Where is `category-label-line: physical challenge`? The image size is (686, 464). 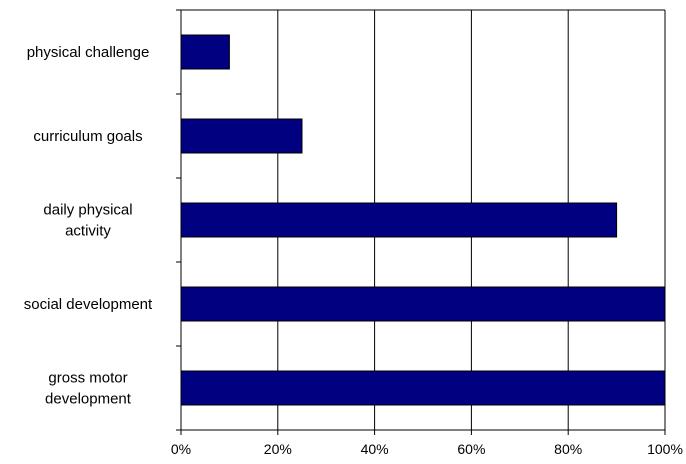 category-label-line: physical challenge is located at coordinates (88, 52).